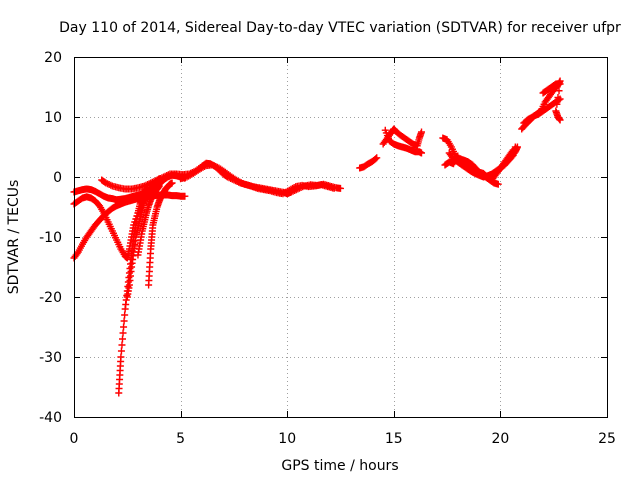 The image size is (640, 480). What do you see at coordinates (53, 118) in the screenshot?
I see `y-tick-label: 10` at bounding box center [53, 118].